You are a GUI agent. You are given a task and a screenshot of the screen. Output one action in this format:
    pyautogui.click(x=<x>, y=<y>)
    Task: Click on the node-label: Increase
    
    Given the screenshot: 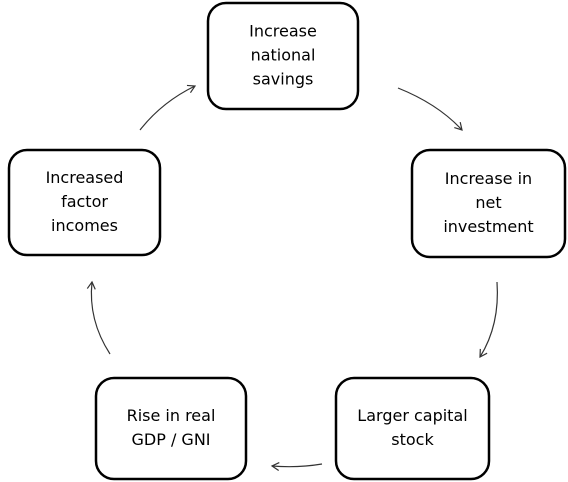 What is the action you would take?
    pyautogui.click(x=283, y=31)
    